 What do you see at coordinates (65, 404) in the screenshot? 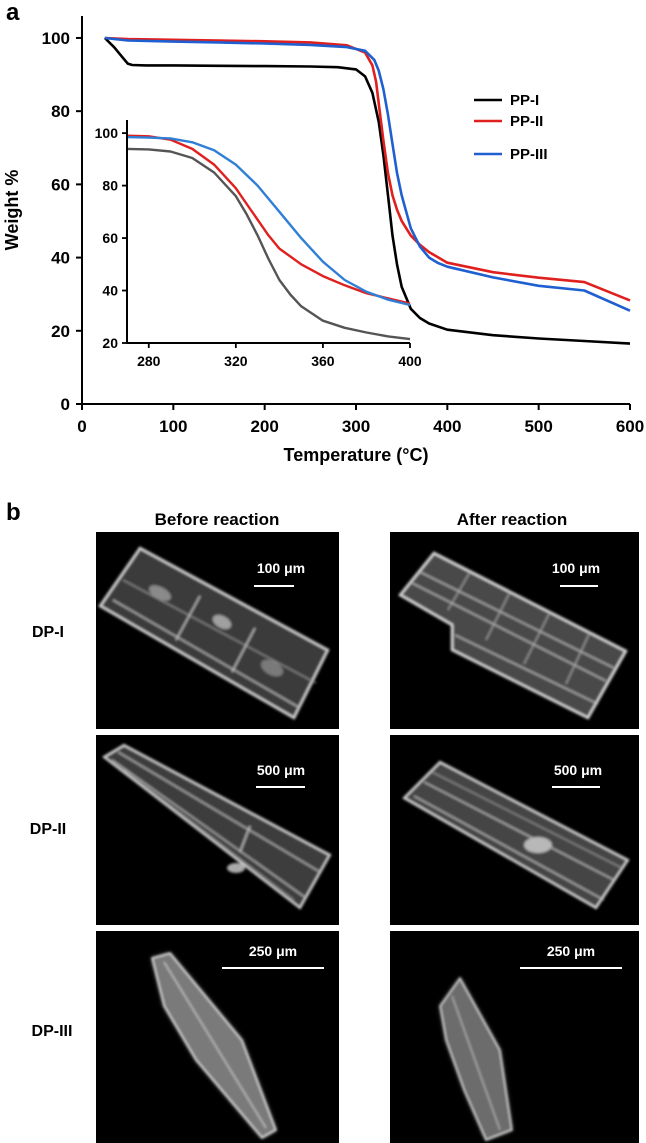
I see `y-tick-label: 0` at bounding box center [65, 404].